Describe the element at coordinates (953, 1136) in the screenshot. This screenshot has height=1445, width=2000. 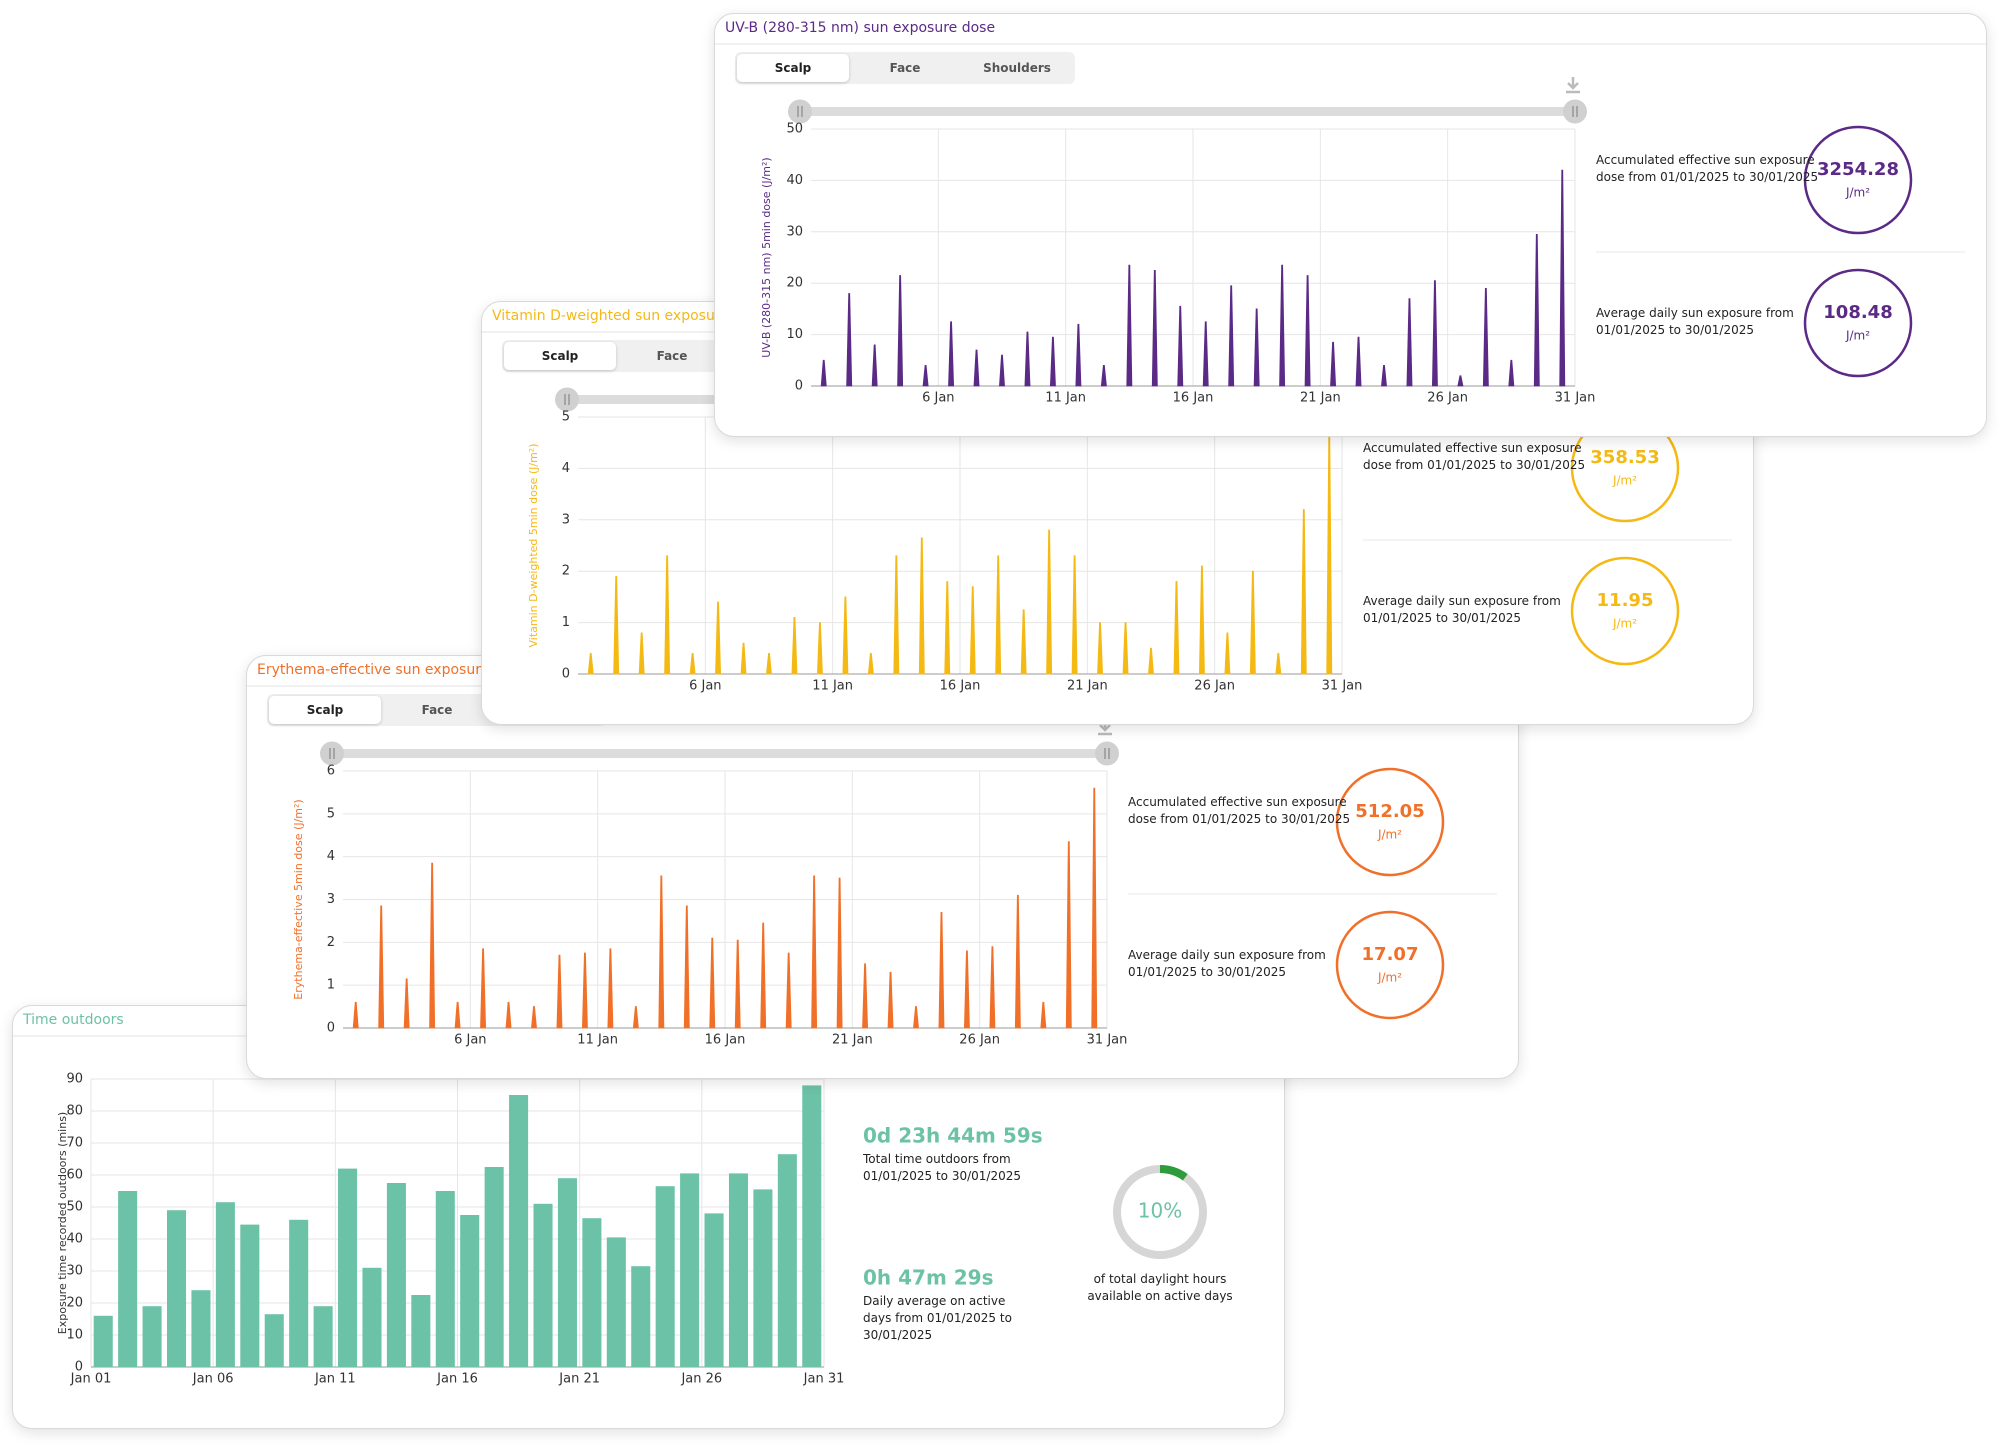
I see `stat-value: 0d 23h 44m 59s` at that location.